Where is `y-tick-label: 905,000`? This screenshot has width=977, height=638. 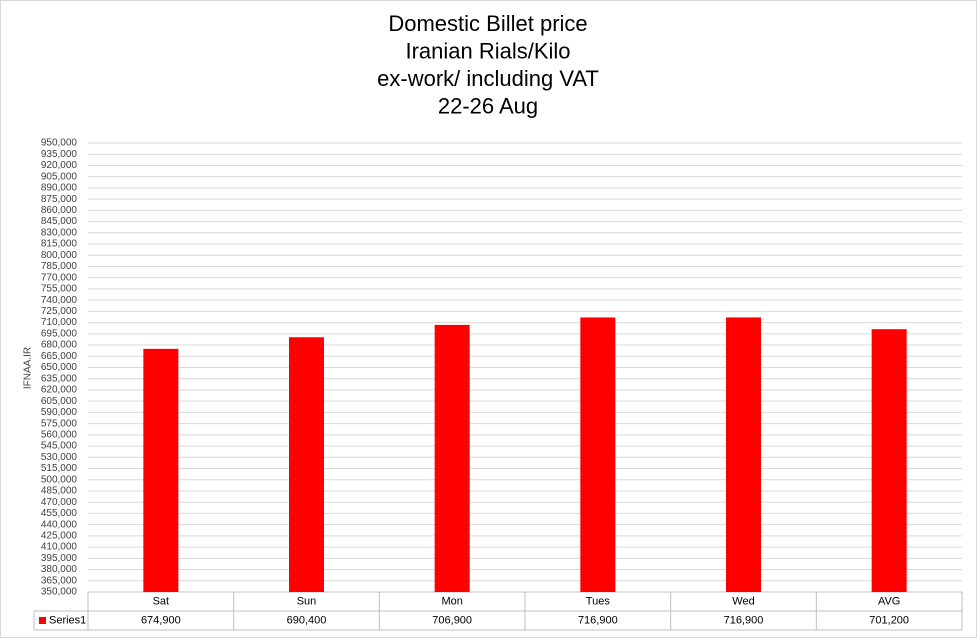 y-tick-label: 905,000 is located at coordinates (59, 176).